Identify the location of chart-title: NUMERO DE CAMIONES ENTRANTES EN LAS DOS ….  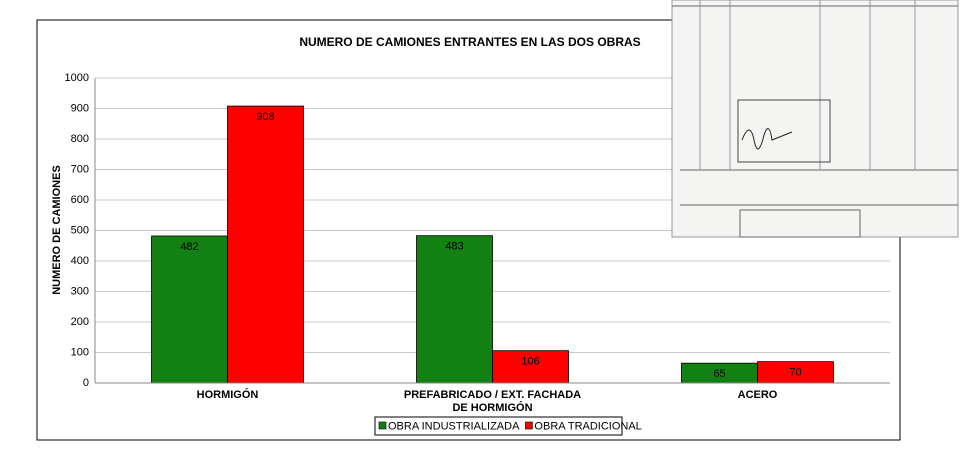
(469, 42).